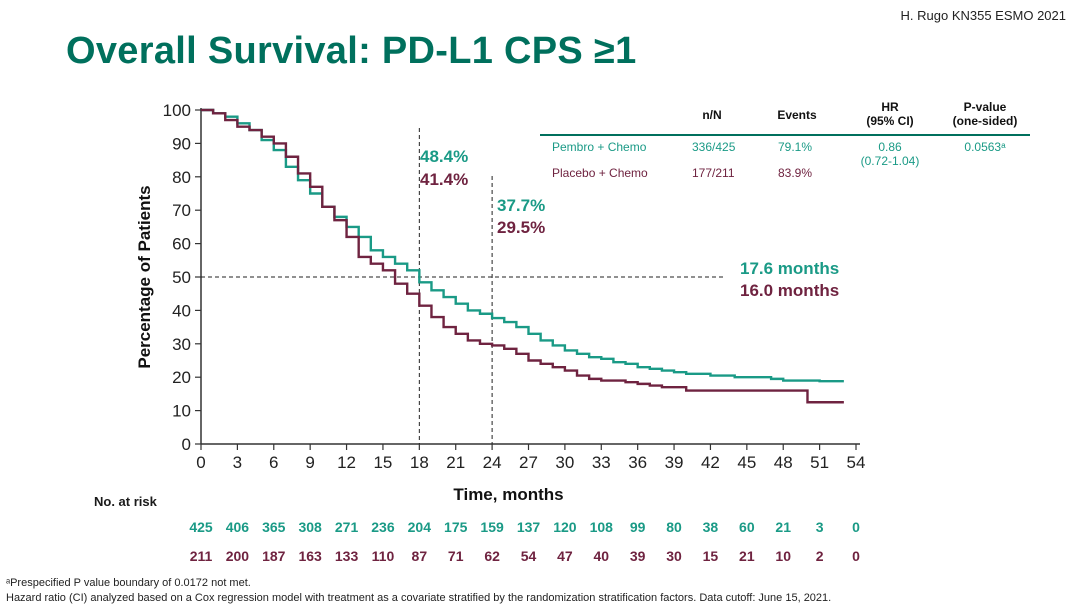 The image size is (1080, 608). I want to click on legend-placebo-nn: 177/211, so click(713, 173).